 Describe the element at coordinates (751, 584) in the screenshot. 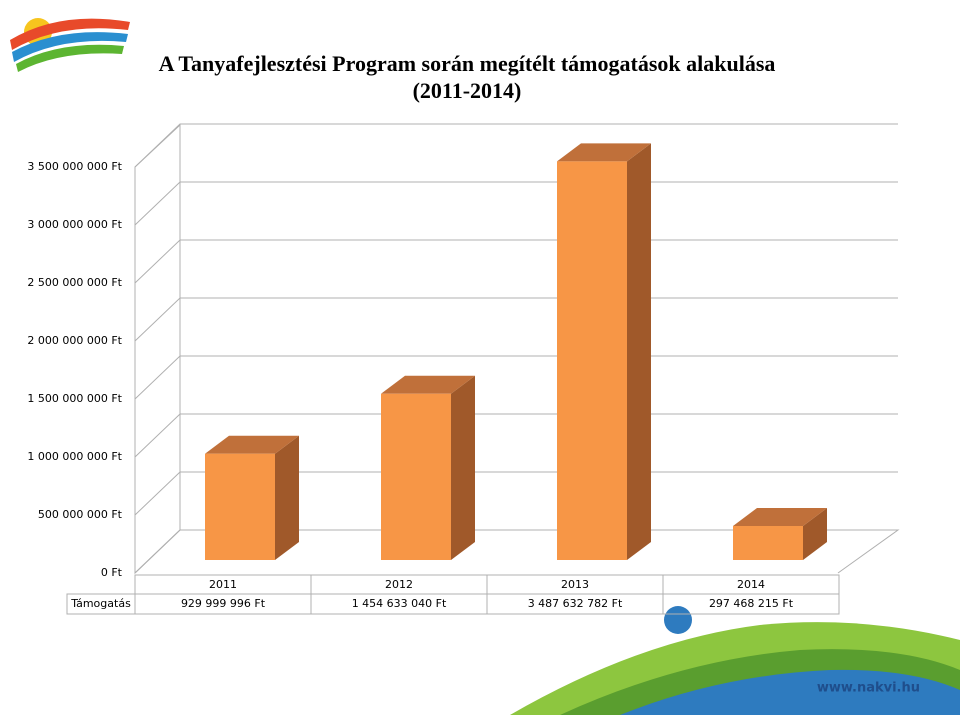

I see `x-tick-label: 2014` at that location.